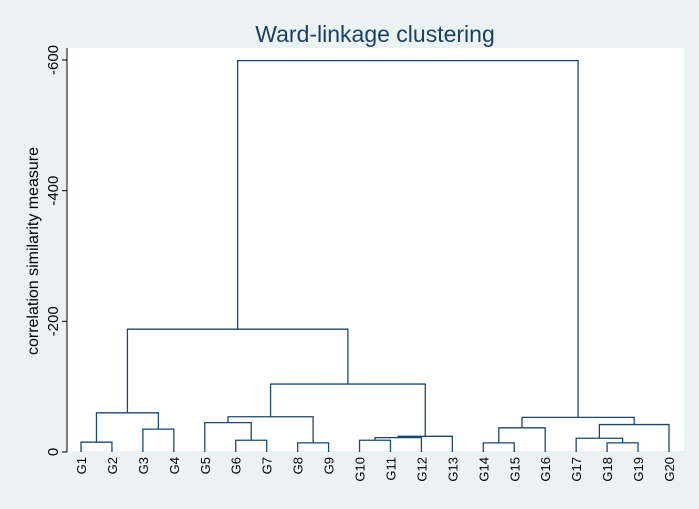 This screenshot has height=509, width=699. What do you see at coordinates (483, 469) in the screenshot?
I see `leaf-label-g14: G14` at bounding box center [483, 469].